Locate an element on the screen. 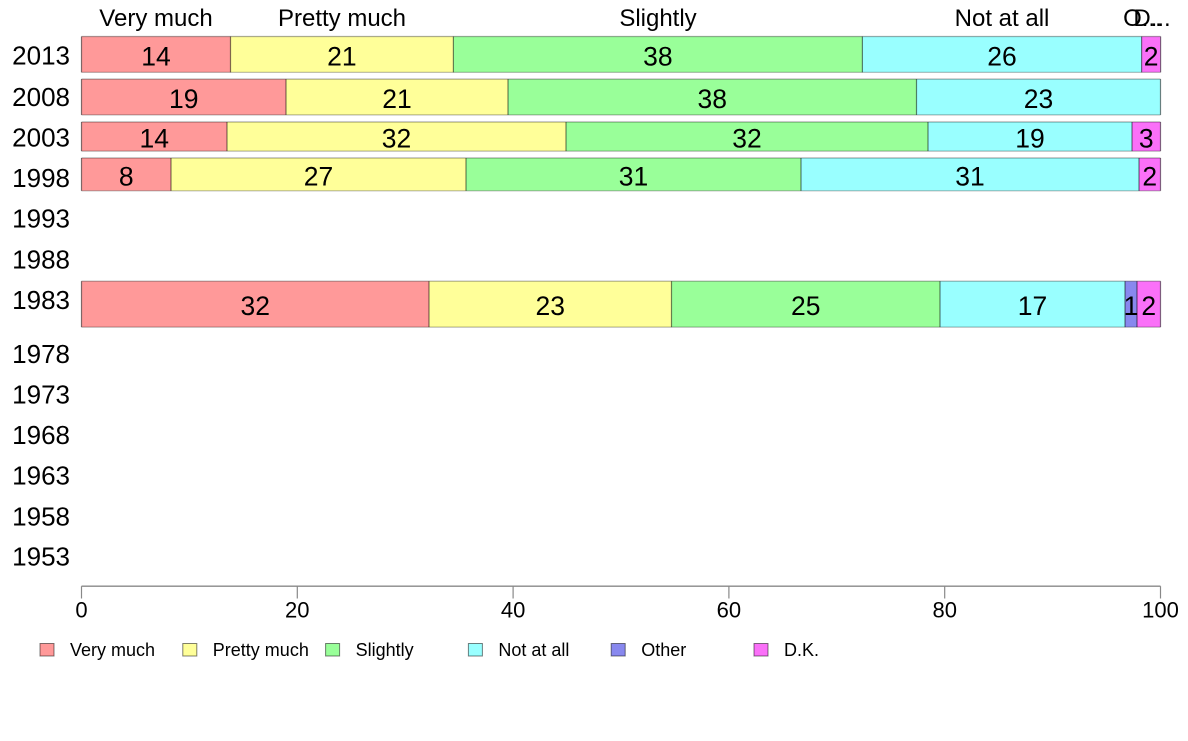  svg-text: 26 is located at coordinates (1001, 56).